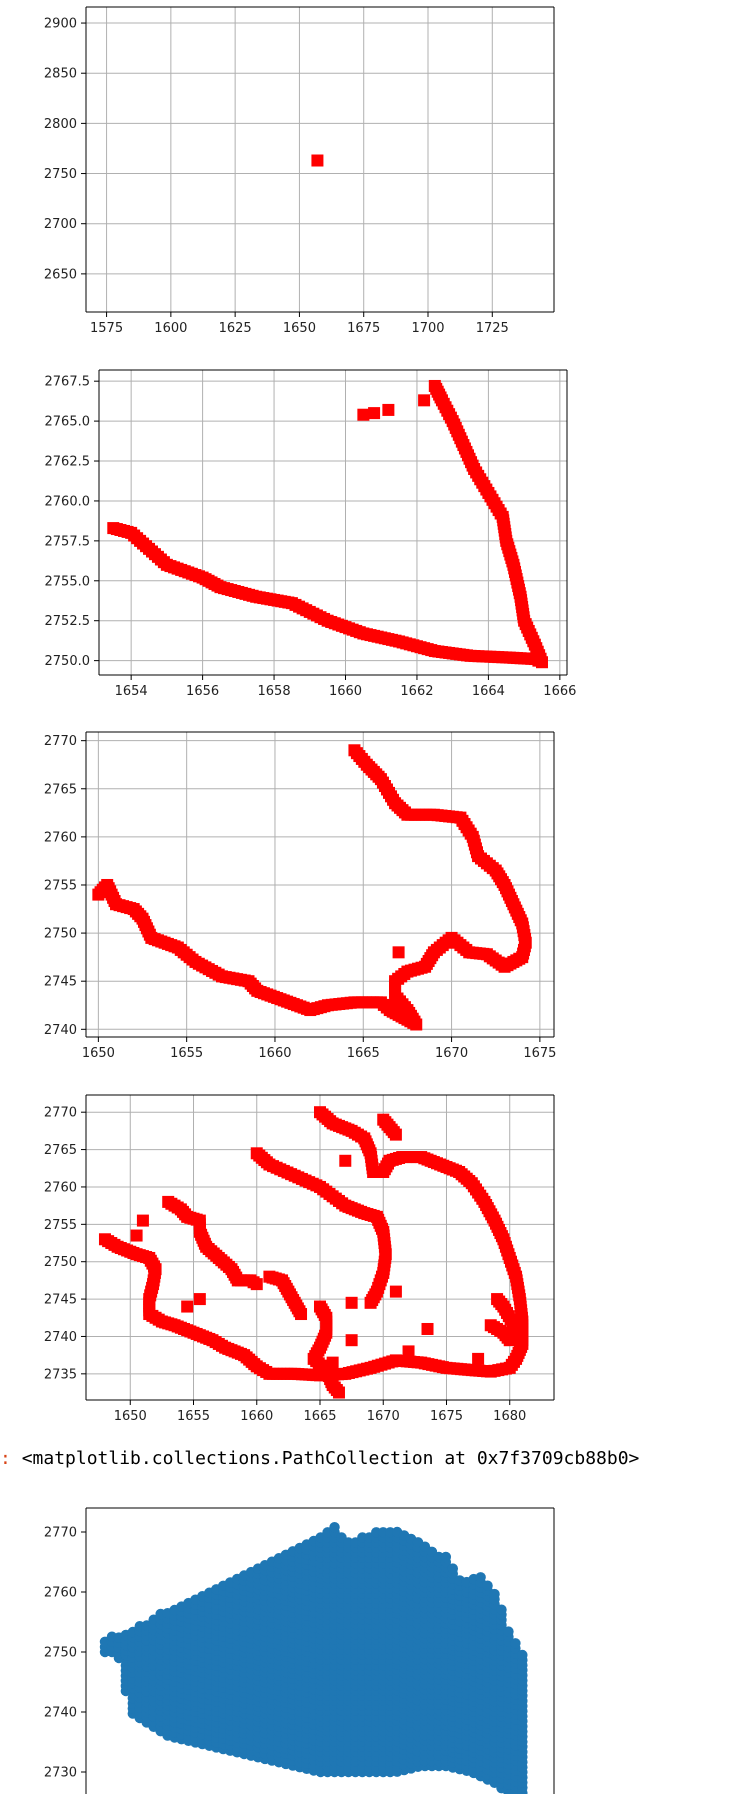  I want to click on y-tick-label: 2650, so click(60, 274).